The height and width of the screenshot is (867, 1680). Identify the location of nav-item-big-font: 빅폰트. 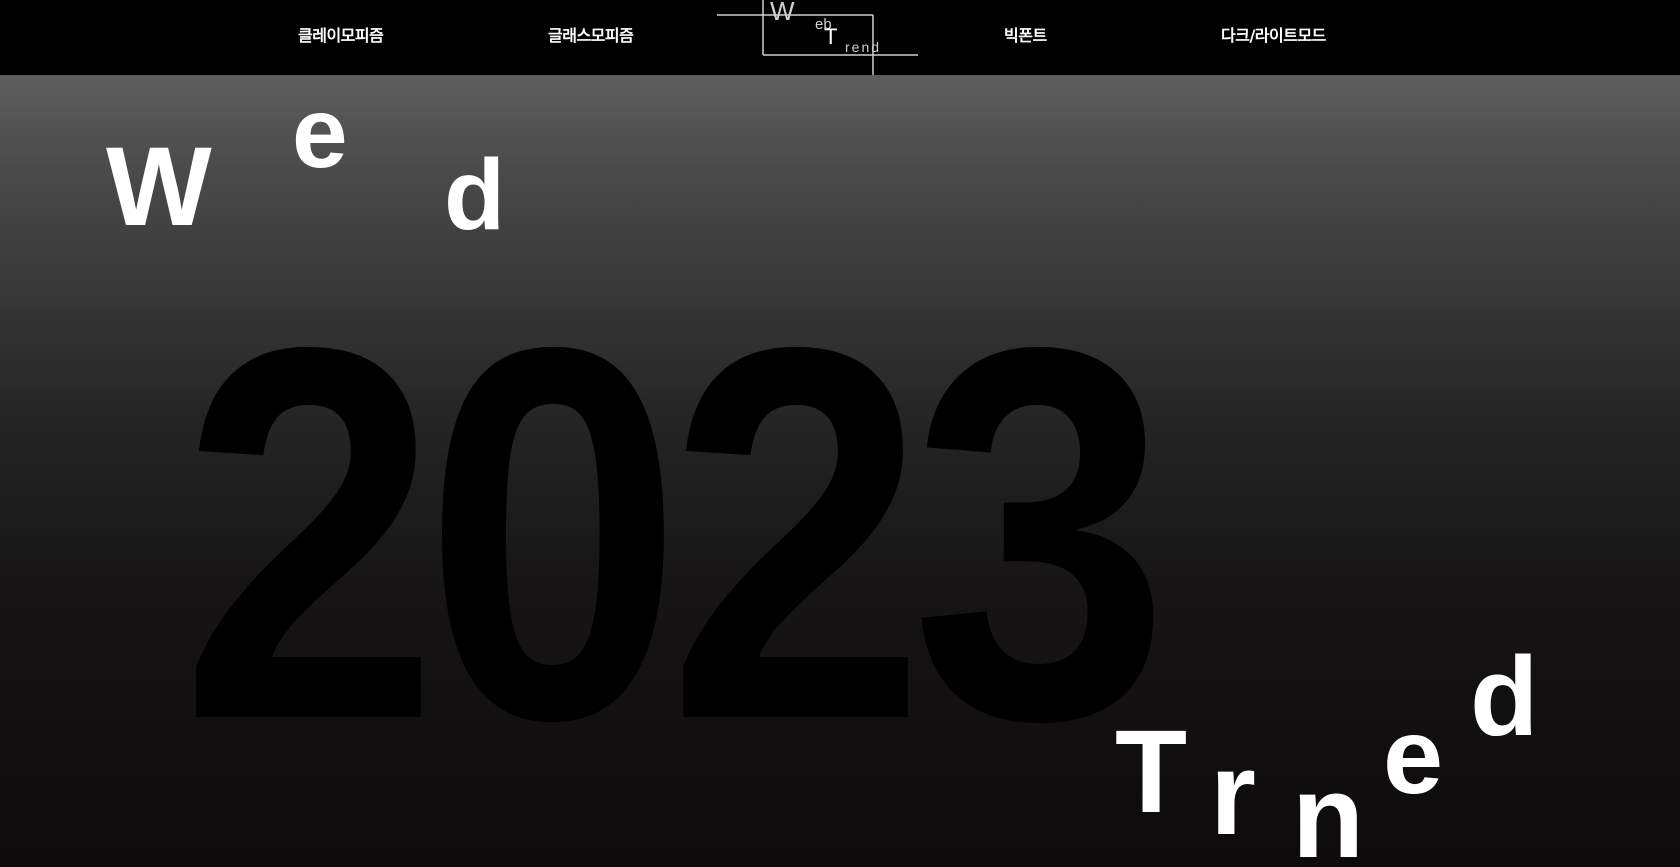
(1025, 35).